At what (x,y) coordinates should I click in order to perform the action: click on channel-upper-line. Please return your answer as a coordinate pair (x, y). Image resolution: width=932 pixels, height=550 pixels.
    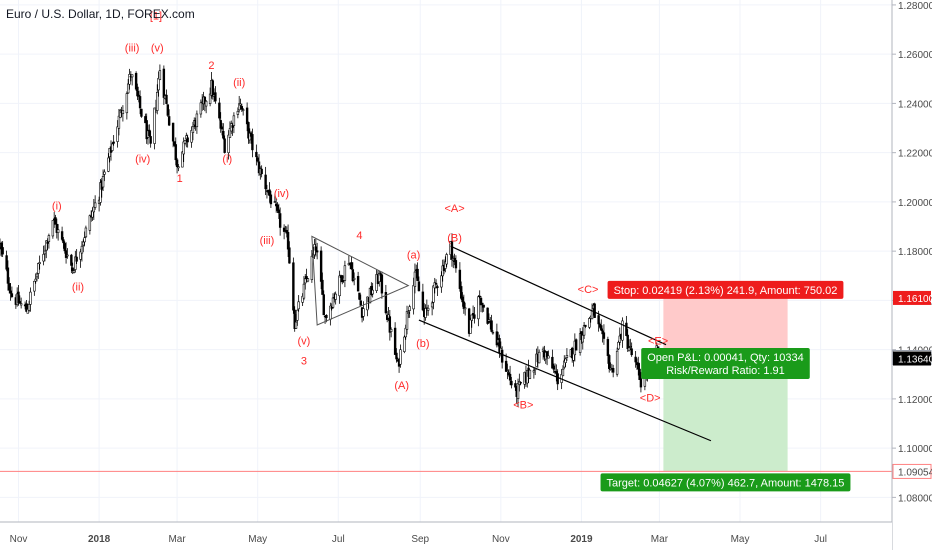
    Looking at the image, I should click on (558, 295).